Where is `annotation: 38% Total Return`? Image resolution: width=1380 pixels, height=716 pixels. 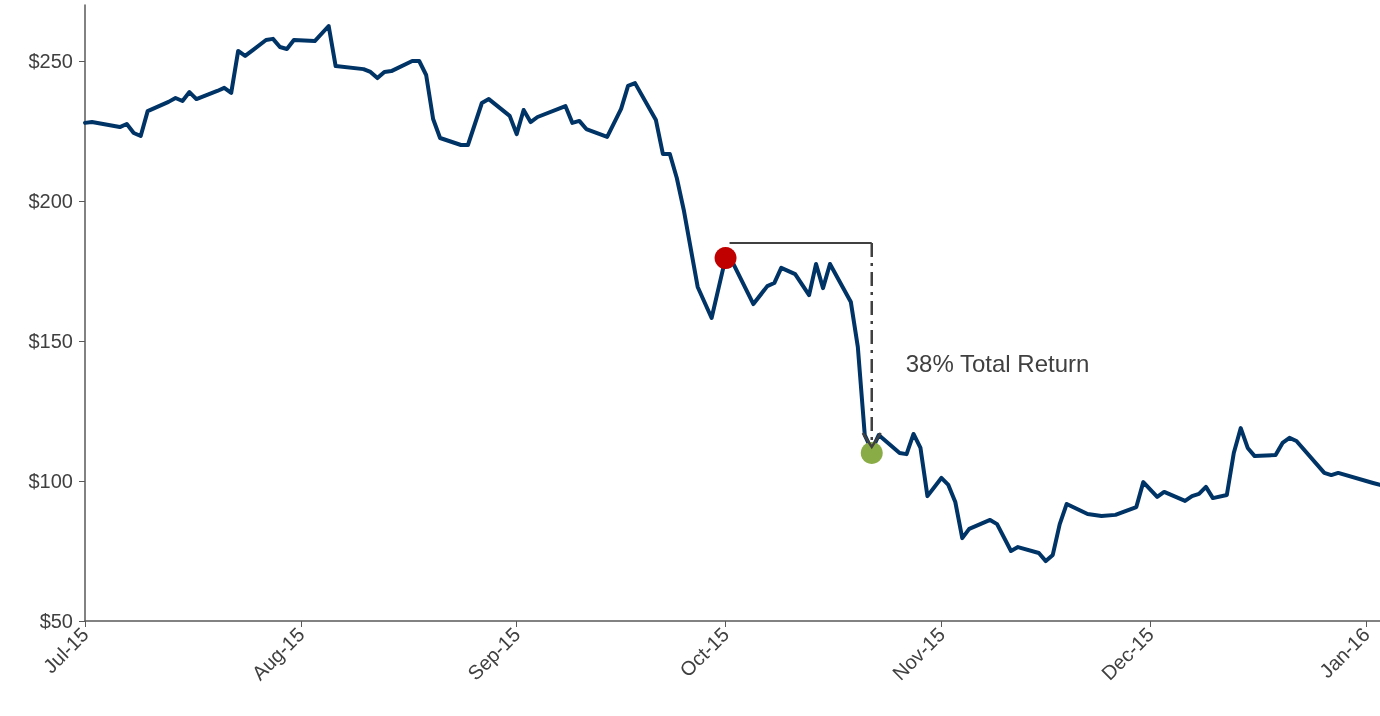
annotation: 38% Total Return is located at coordinates (997, 363).